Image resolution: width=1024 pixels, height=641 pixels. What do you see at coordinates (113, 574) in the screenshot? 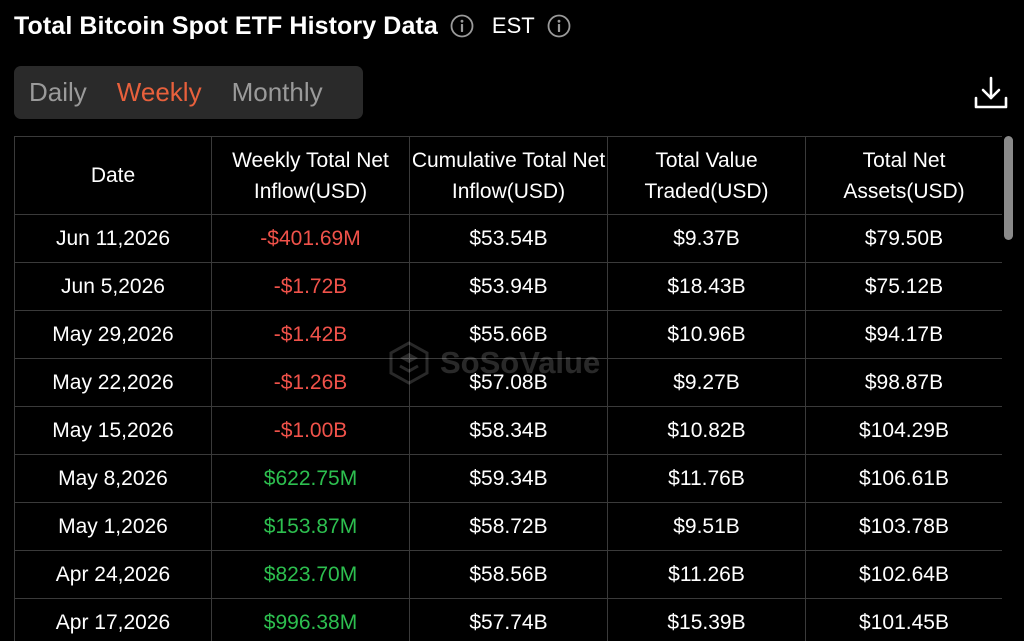
I see `date-cell: Apr 24,2026` at bounding box center [113, 574].